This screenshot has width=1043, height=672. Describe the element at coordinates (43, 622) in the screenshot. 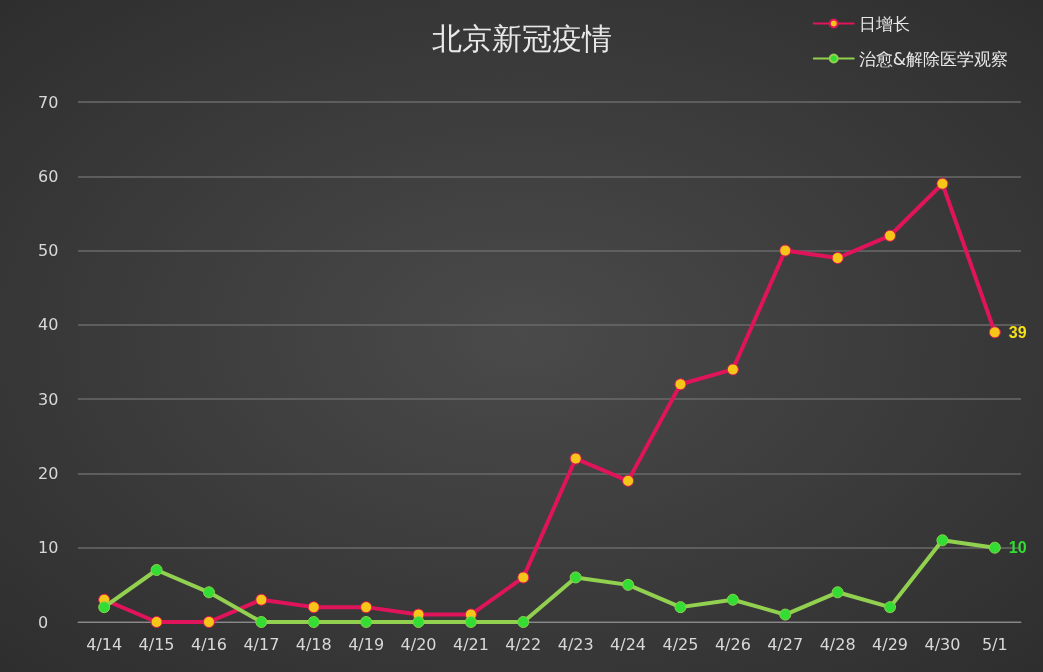

I see `y-tick-label: 0` at that location.